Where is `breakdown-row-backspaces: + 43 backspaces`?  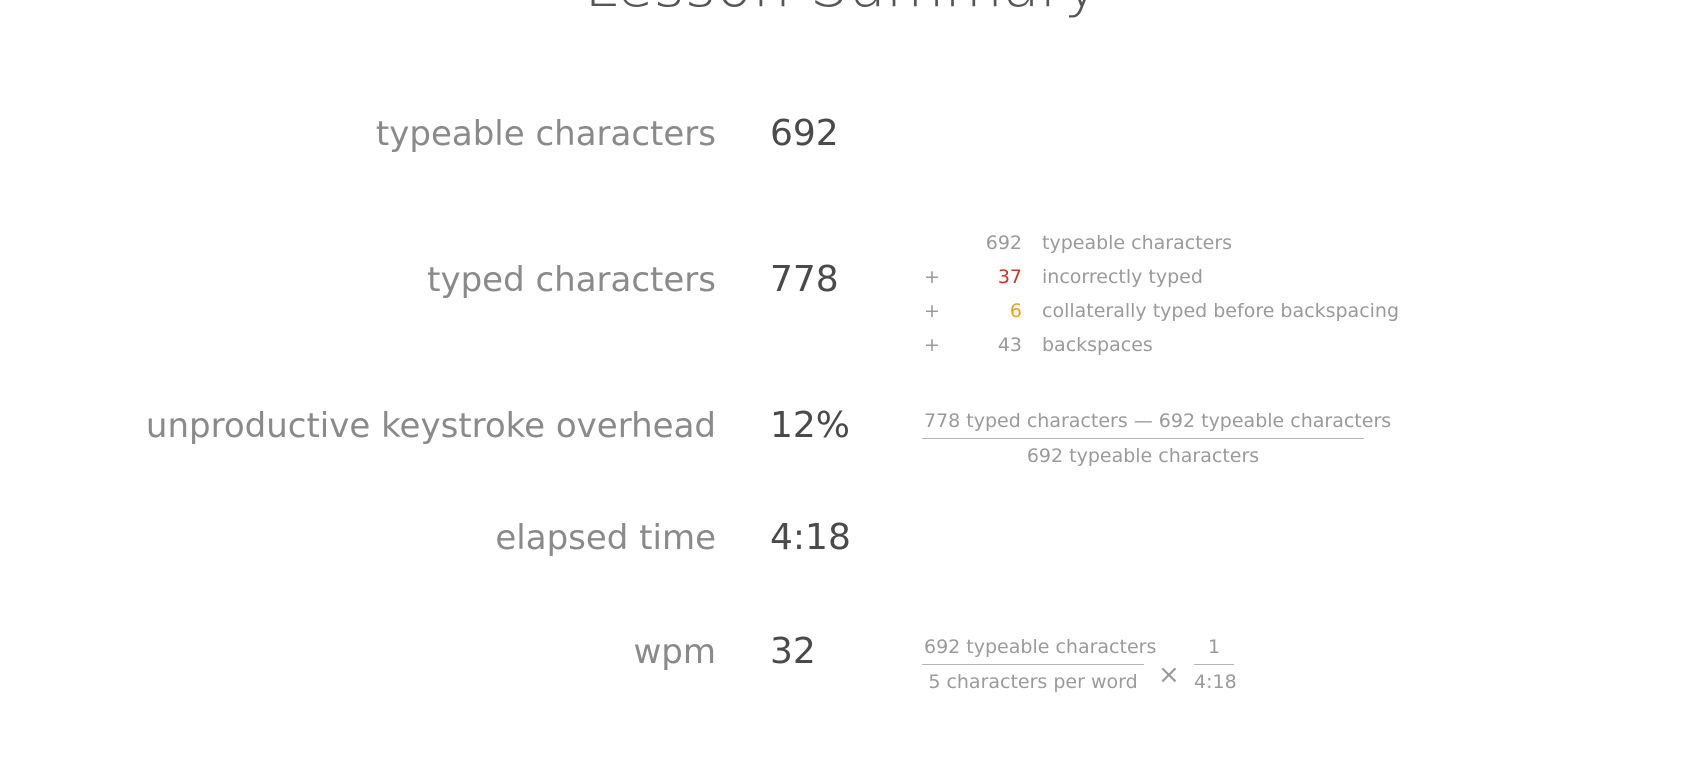
breakdown-row-backspaces: + 43 backspaces is located at coordinates (1152, 345).